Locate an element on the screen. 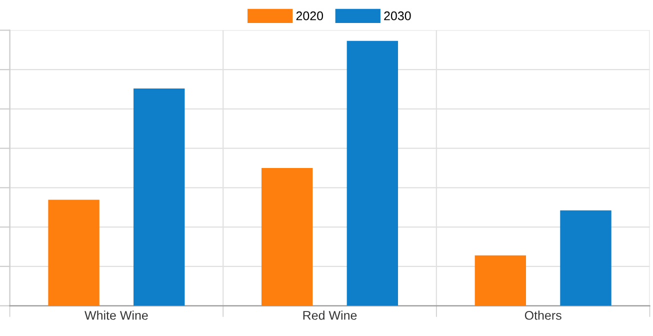 The height and width of the screenshot is (336, 653). x-tick-label: Red Wine is located at coordinates (330, 315).